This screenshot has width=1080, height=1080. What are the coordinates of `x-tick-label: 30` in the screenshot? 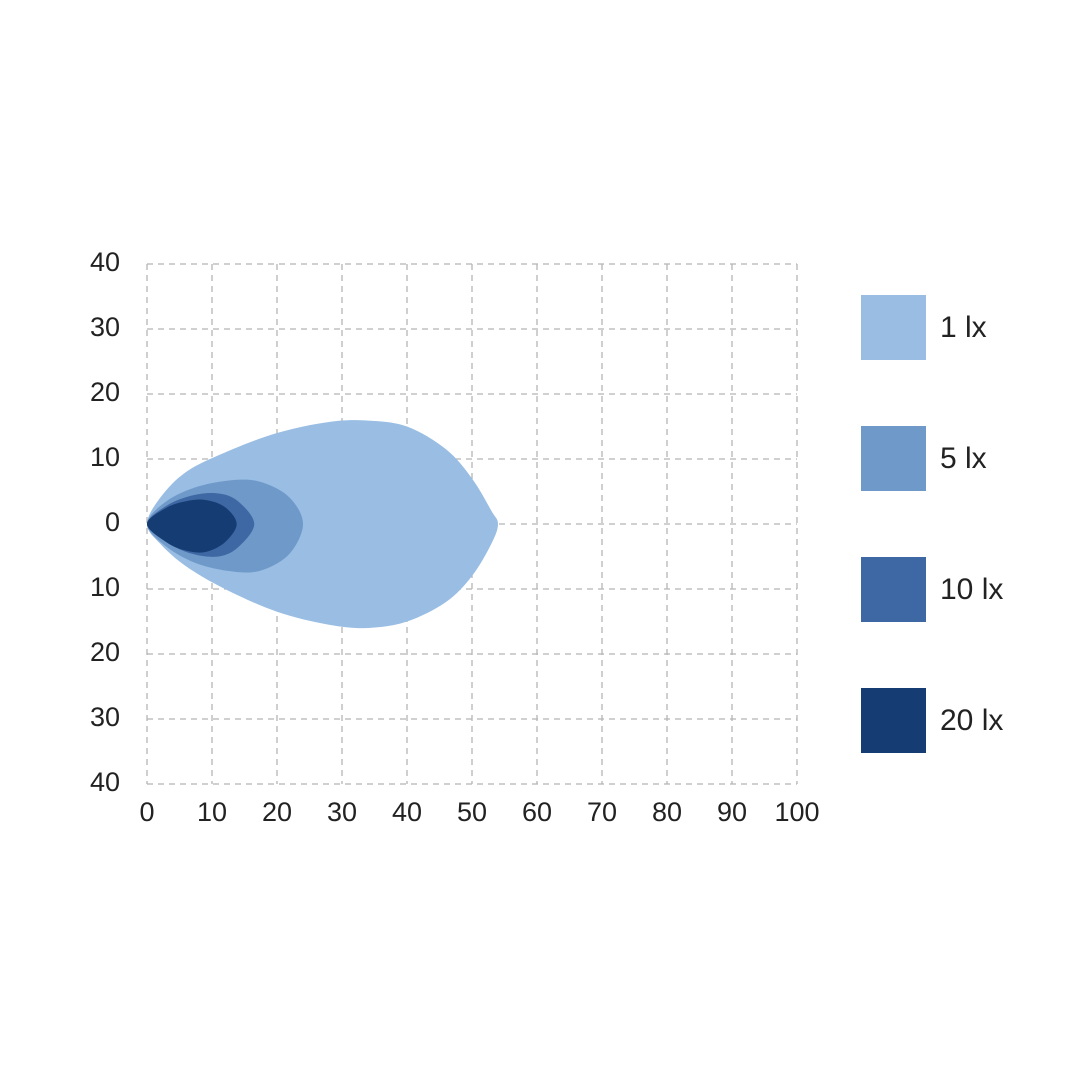 It's located at (342, 812).